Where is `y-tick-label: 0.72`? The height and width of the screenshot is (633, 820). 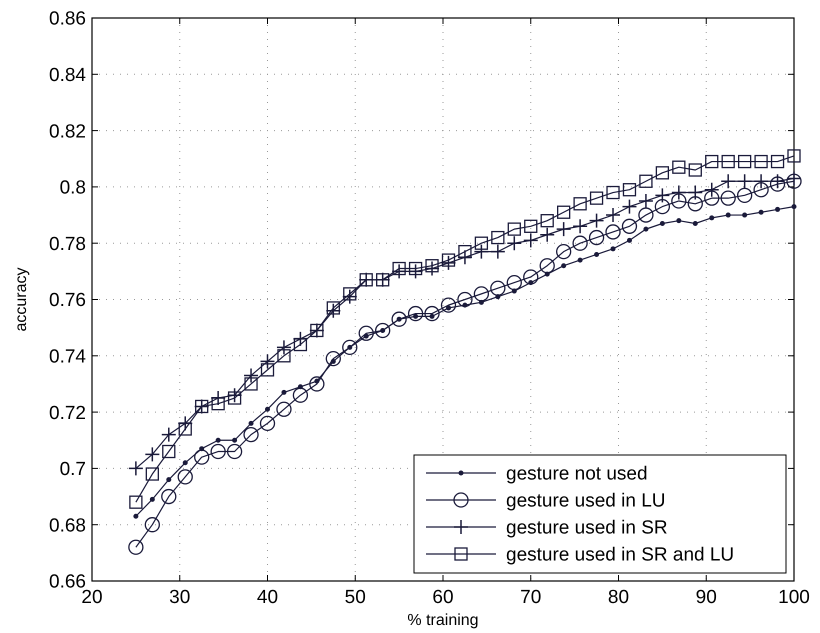 y-tick-label: 0.72 is located at coordinates (67, 413).